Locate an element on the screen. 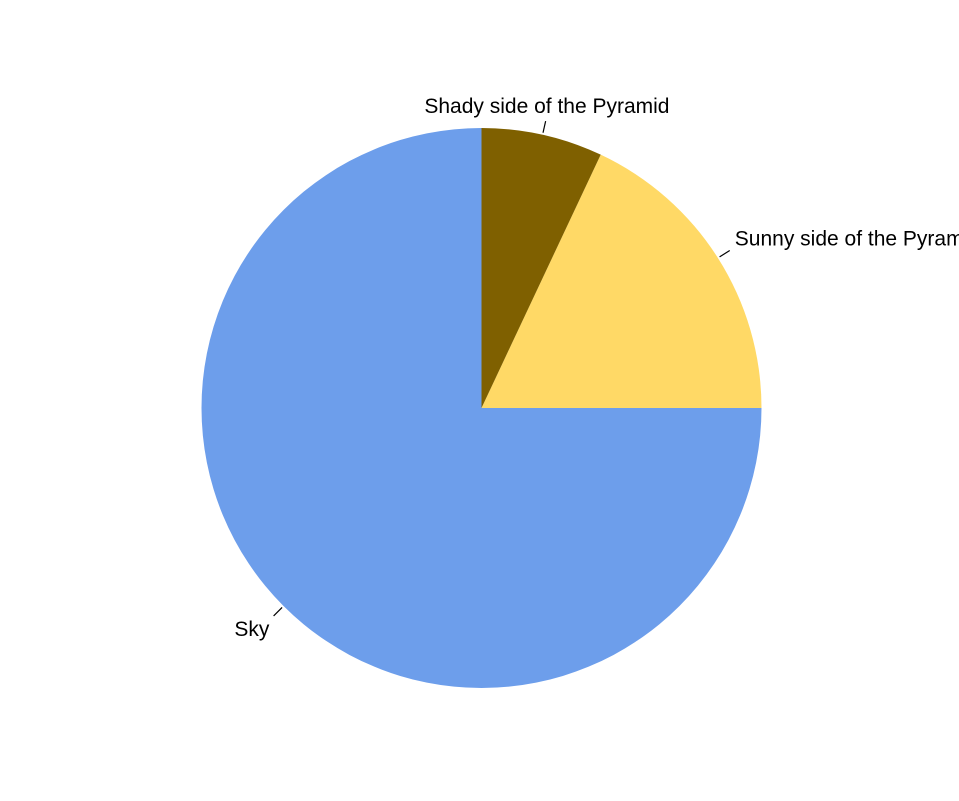 This screenshot has width=959, height=801. slice-label-3: Shady side of the Pyramid is located at coordinates (546, 106).